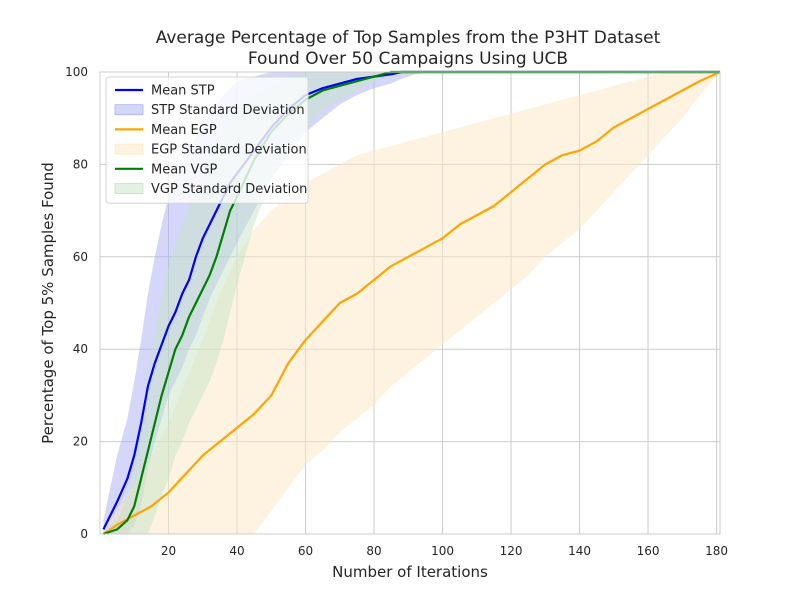 This screenshot has height=600, width=800. Describe the element at coordinates (80, 257) in the screenshot. I see `y-tick-label: 60` at that location.